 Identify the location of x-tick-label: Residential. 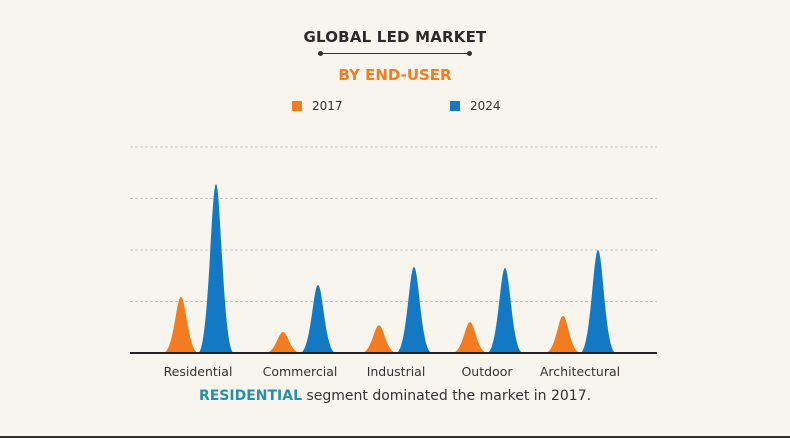
(198, 371).